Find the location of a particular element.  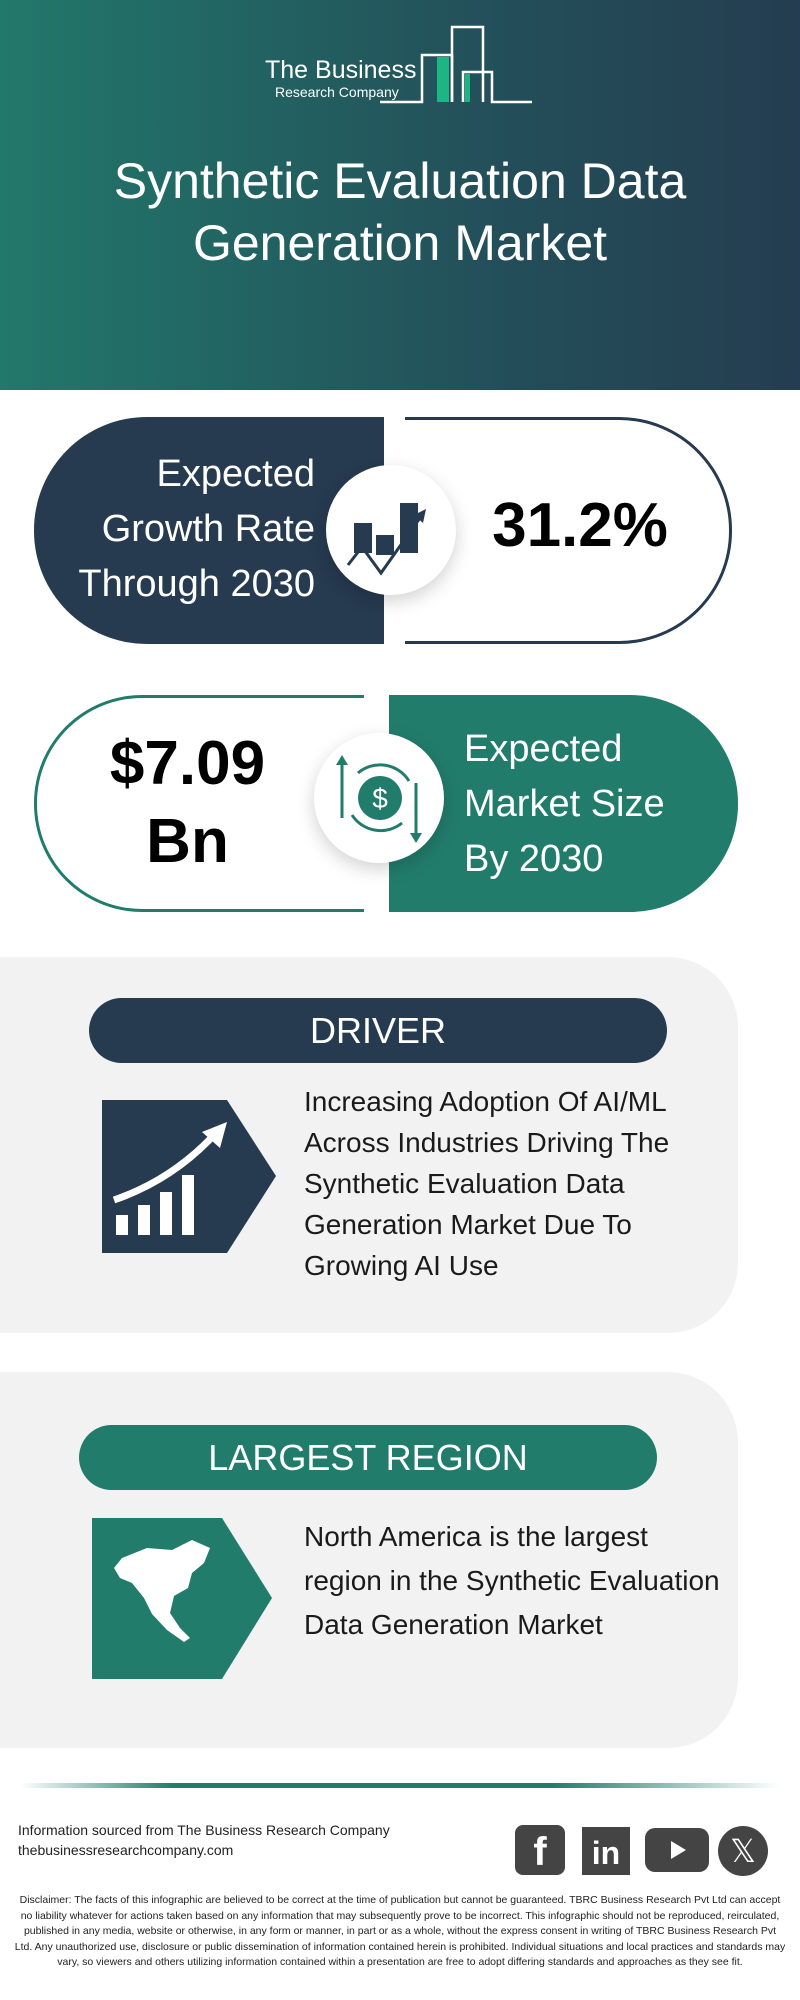

growth-value: 31.2% is located at coordinates (580, 525).